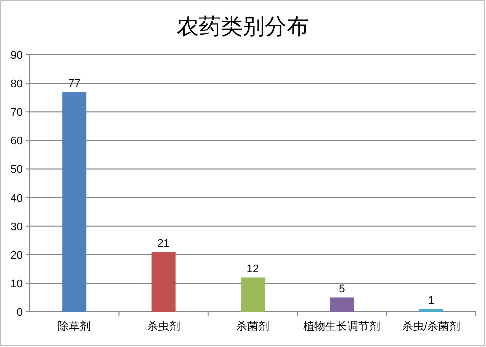 The image size is (486, 347). I want to click on y-tick-label: 30, so click(16, 227).